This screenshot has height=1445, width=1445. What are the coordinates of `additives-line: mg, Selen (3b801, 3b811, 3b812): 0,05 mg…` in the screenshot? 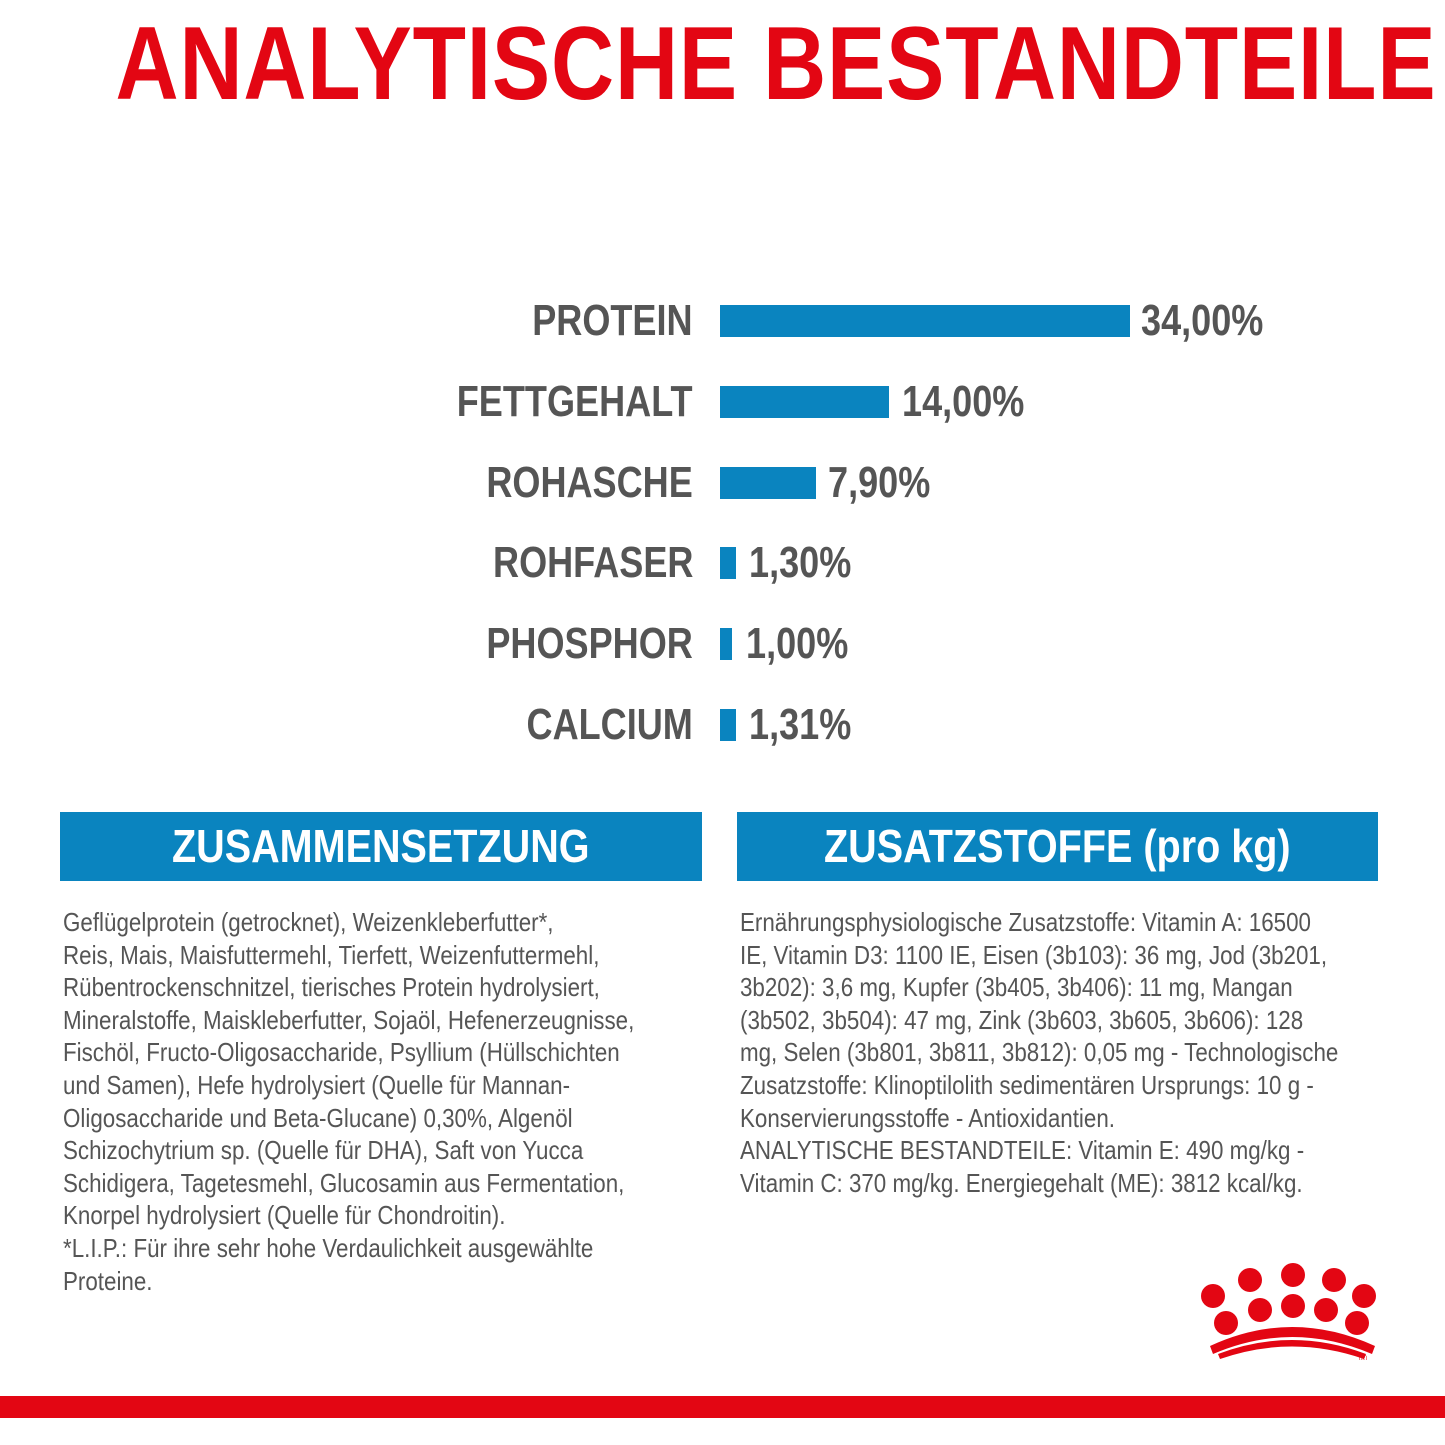 It's located at (1039, 1052).